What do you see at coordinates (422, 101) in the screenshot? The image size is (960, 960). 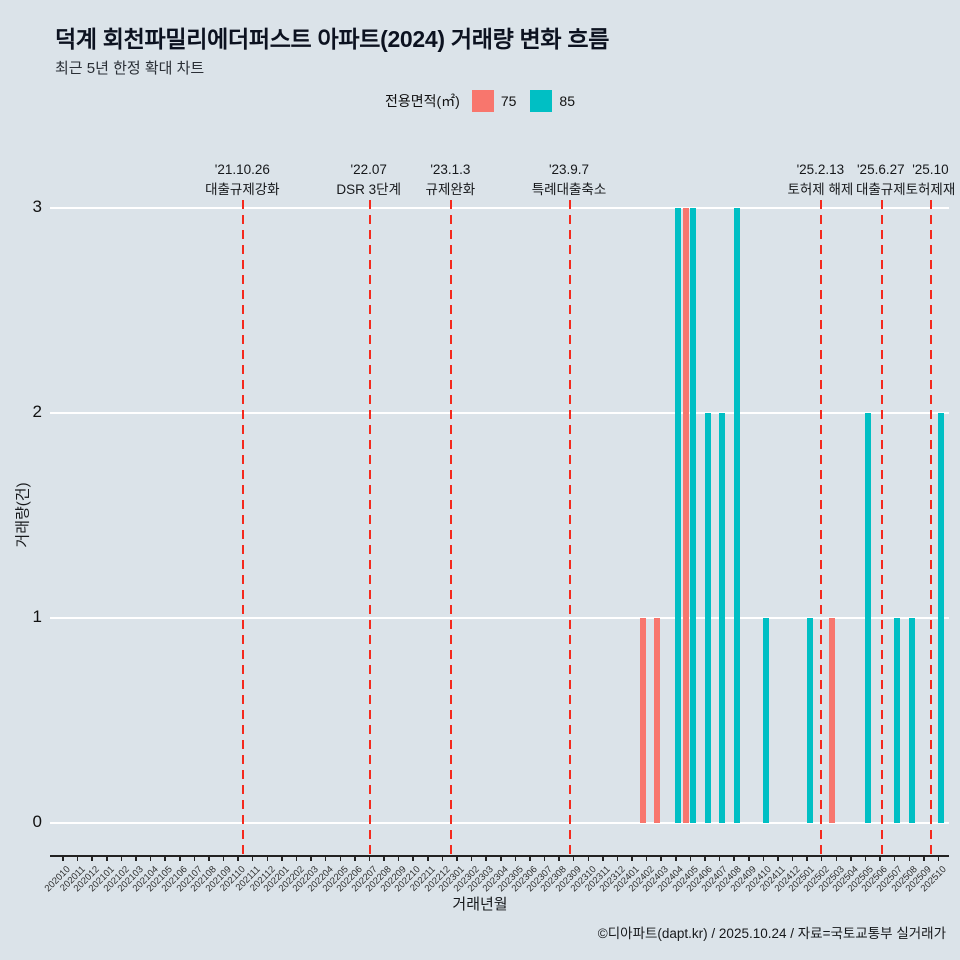 I see `legend-title: 전용면적(㎡)` at bounding box center [422, 101].